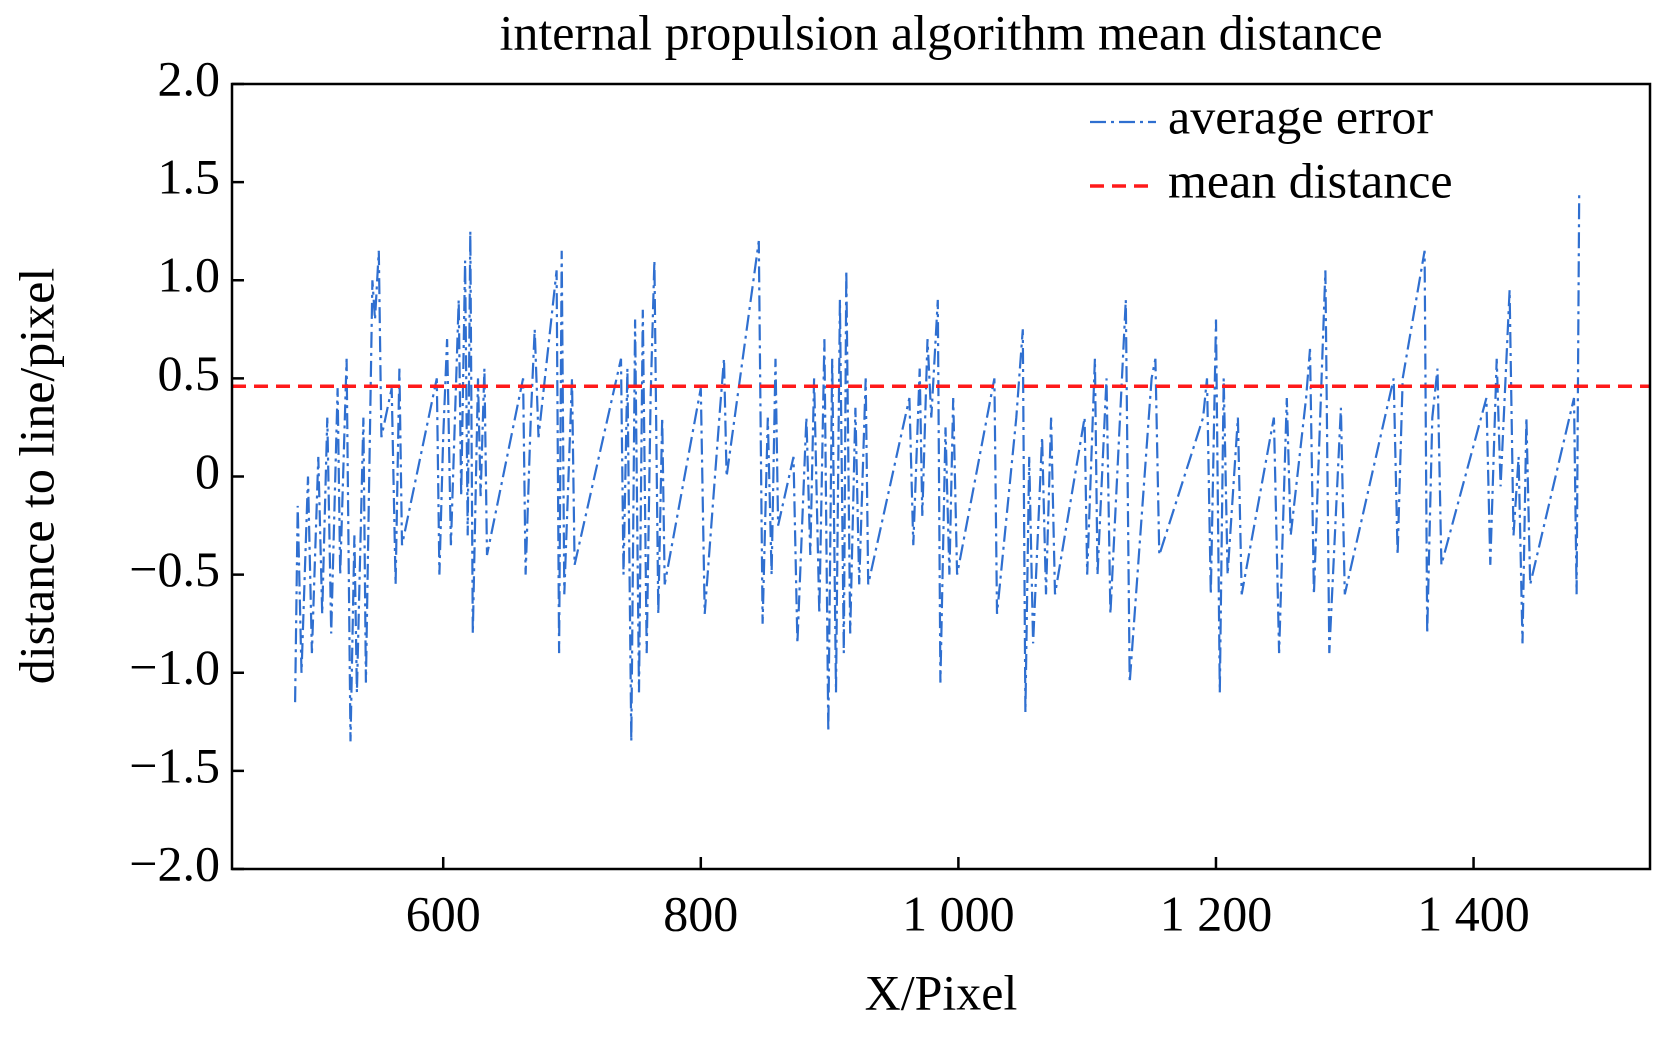 Image resolution: width=1654 pixels, height=1037 pixels. I want to click on y-axis-label: distance to line/pixel, so click(36, 476).